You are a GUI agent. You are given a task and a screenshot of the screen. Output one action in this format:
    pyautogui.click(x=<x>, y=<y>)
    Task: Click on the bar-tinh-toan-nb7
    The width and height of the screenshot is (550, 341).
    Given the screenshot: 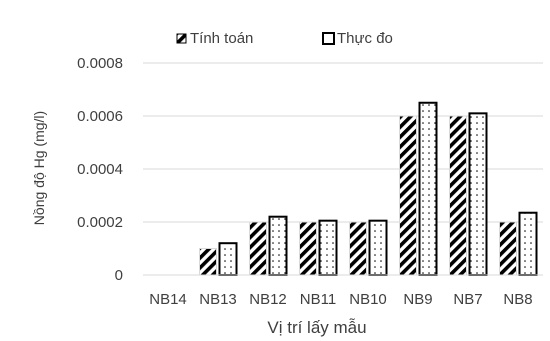 What is the action you would take?
    pyautogui.click(x=458, y=195)
    